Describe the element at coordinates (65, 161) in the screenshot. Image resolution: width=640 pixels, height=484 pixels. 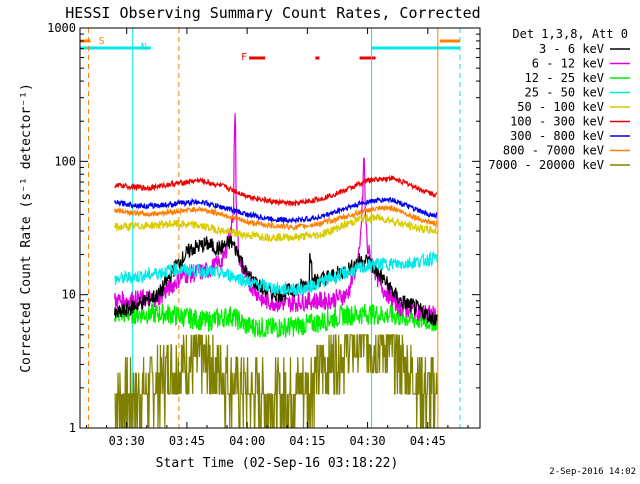
I see `y-tick-label-2: 100` at that location.